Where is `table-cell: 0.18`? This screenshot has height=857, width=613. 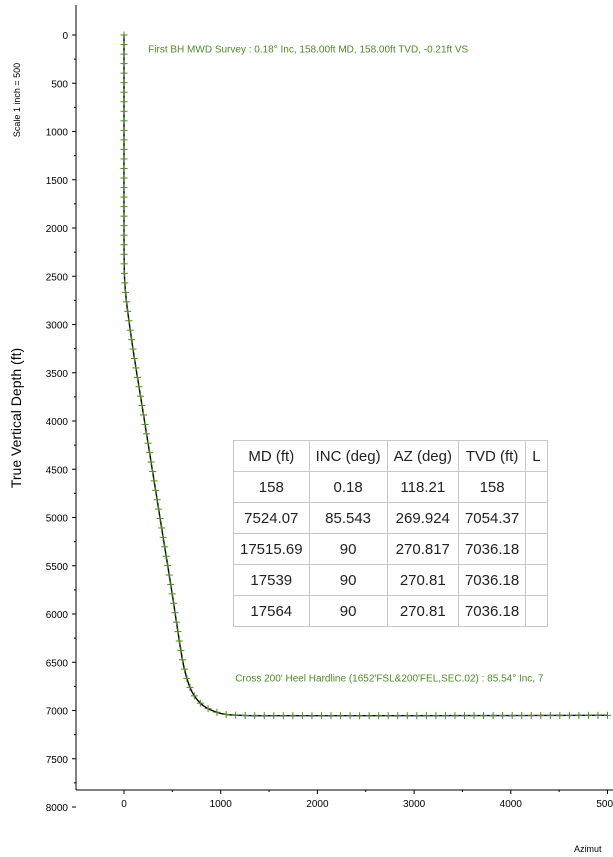 table-cell: 0.18 is located at coordinates (348, 487).